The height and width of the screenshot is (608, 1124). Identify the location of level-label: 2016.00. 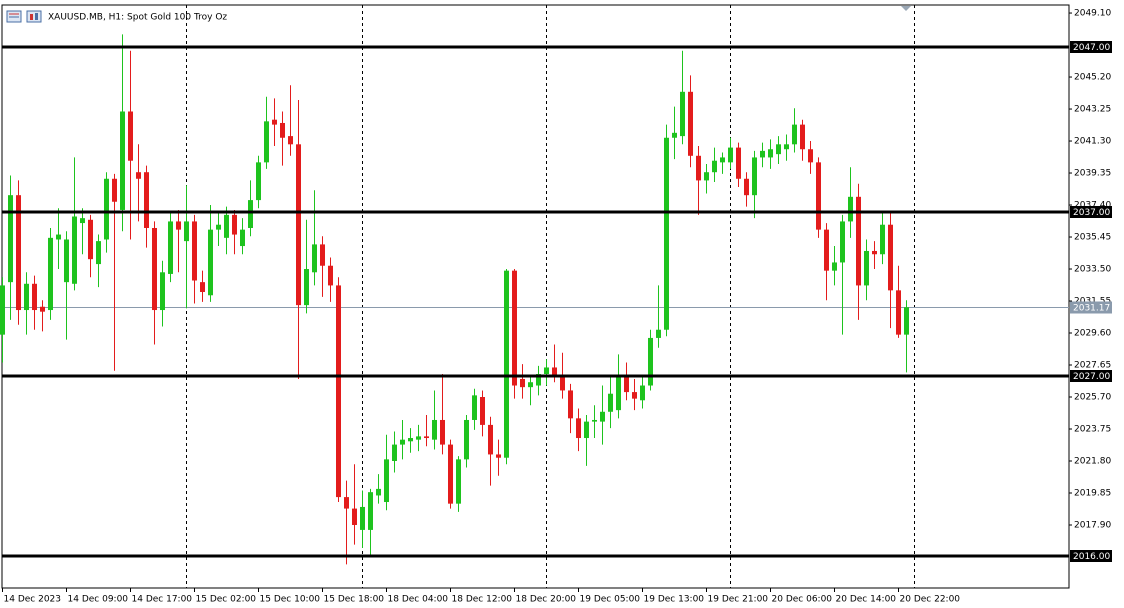
(1091, 557).